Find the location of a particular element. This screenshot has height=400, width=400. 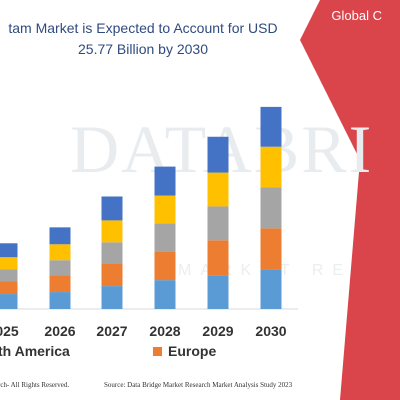

x-tick-label: 2027 is located at coordinates (111, 331).